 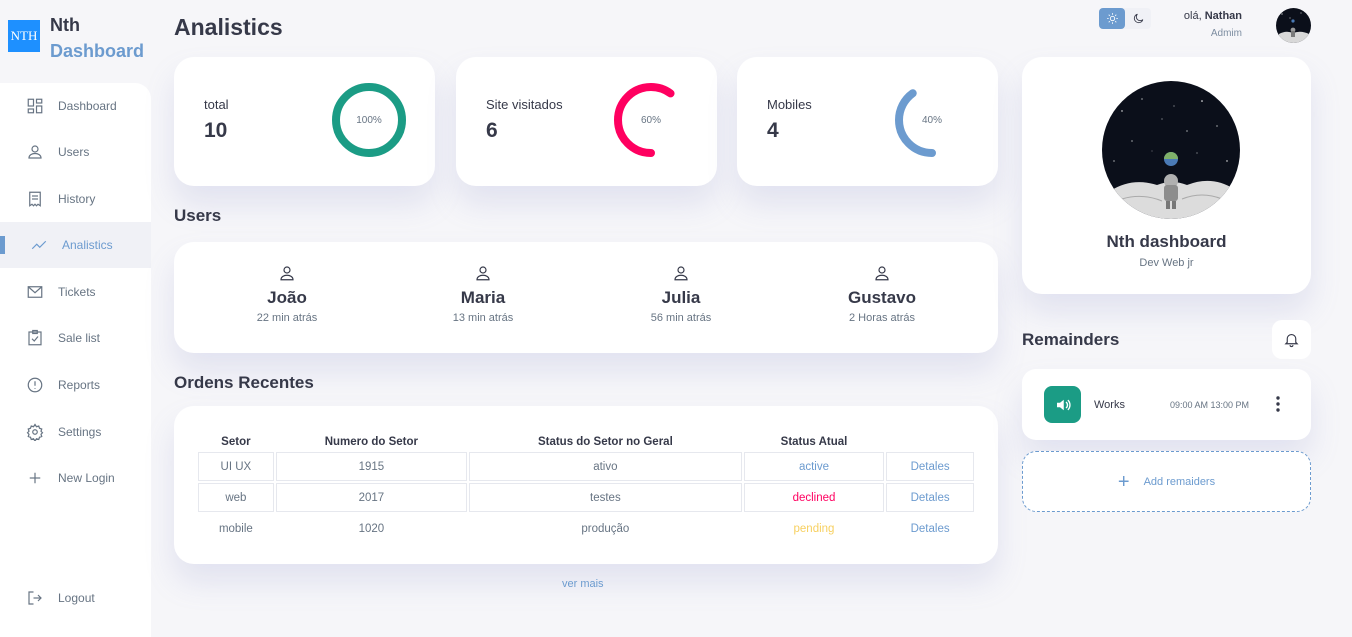 What do you see at coordinates (371, 442) in the screenshot?
I see `column-header: Numero do Setor` at bounding box center [371, 442].